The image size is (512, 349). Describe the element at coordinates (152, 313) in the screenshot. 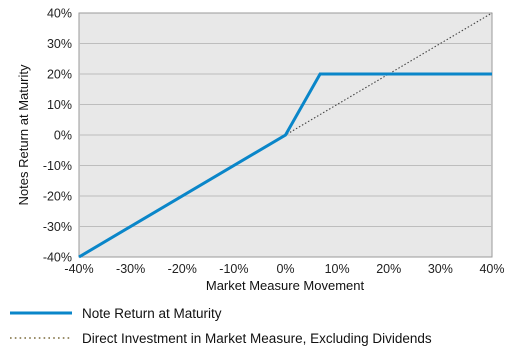

I see `legend-label-note-return: Note Return at Maturity` at that location.